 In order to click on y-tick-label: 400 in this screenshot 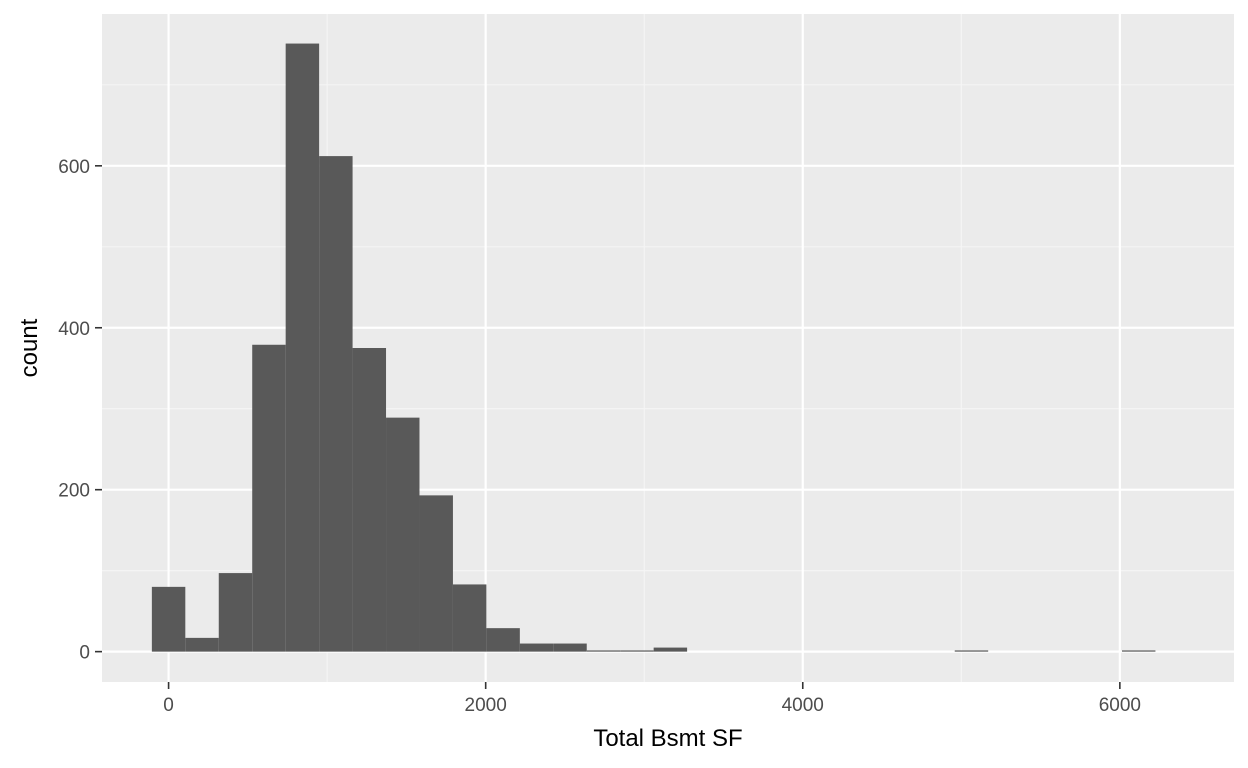, I will do `click(74, 329)`.